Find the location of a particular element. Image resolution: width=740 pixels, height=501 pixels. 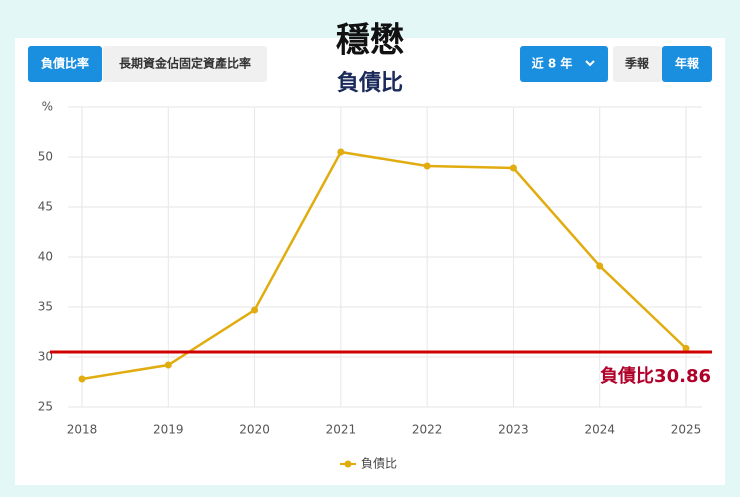

tab-label: 負債比率 is located at coordinates (65, 63).